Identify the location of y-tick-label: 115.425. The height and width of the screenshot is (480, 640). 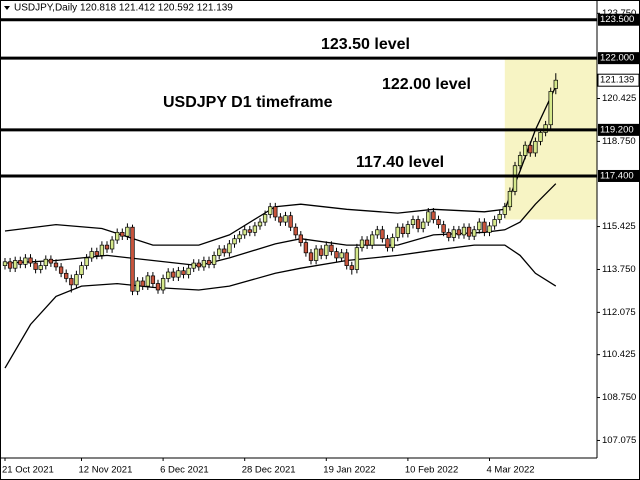
(619, 226).